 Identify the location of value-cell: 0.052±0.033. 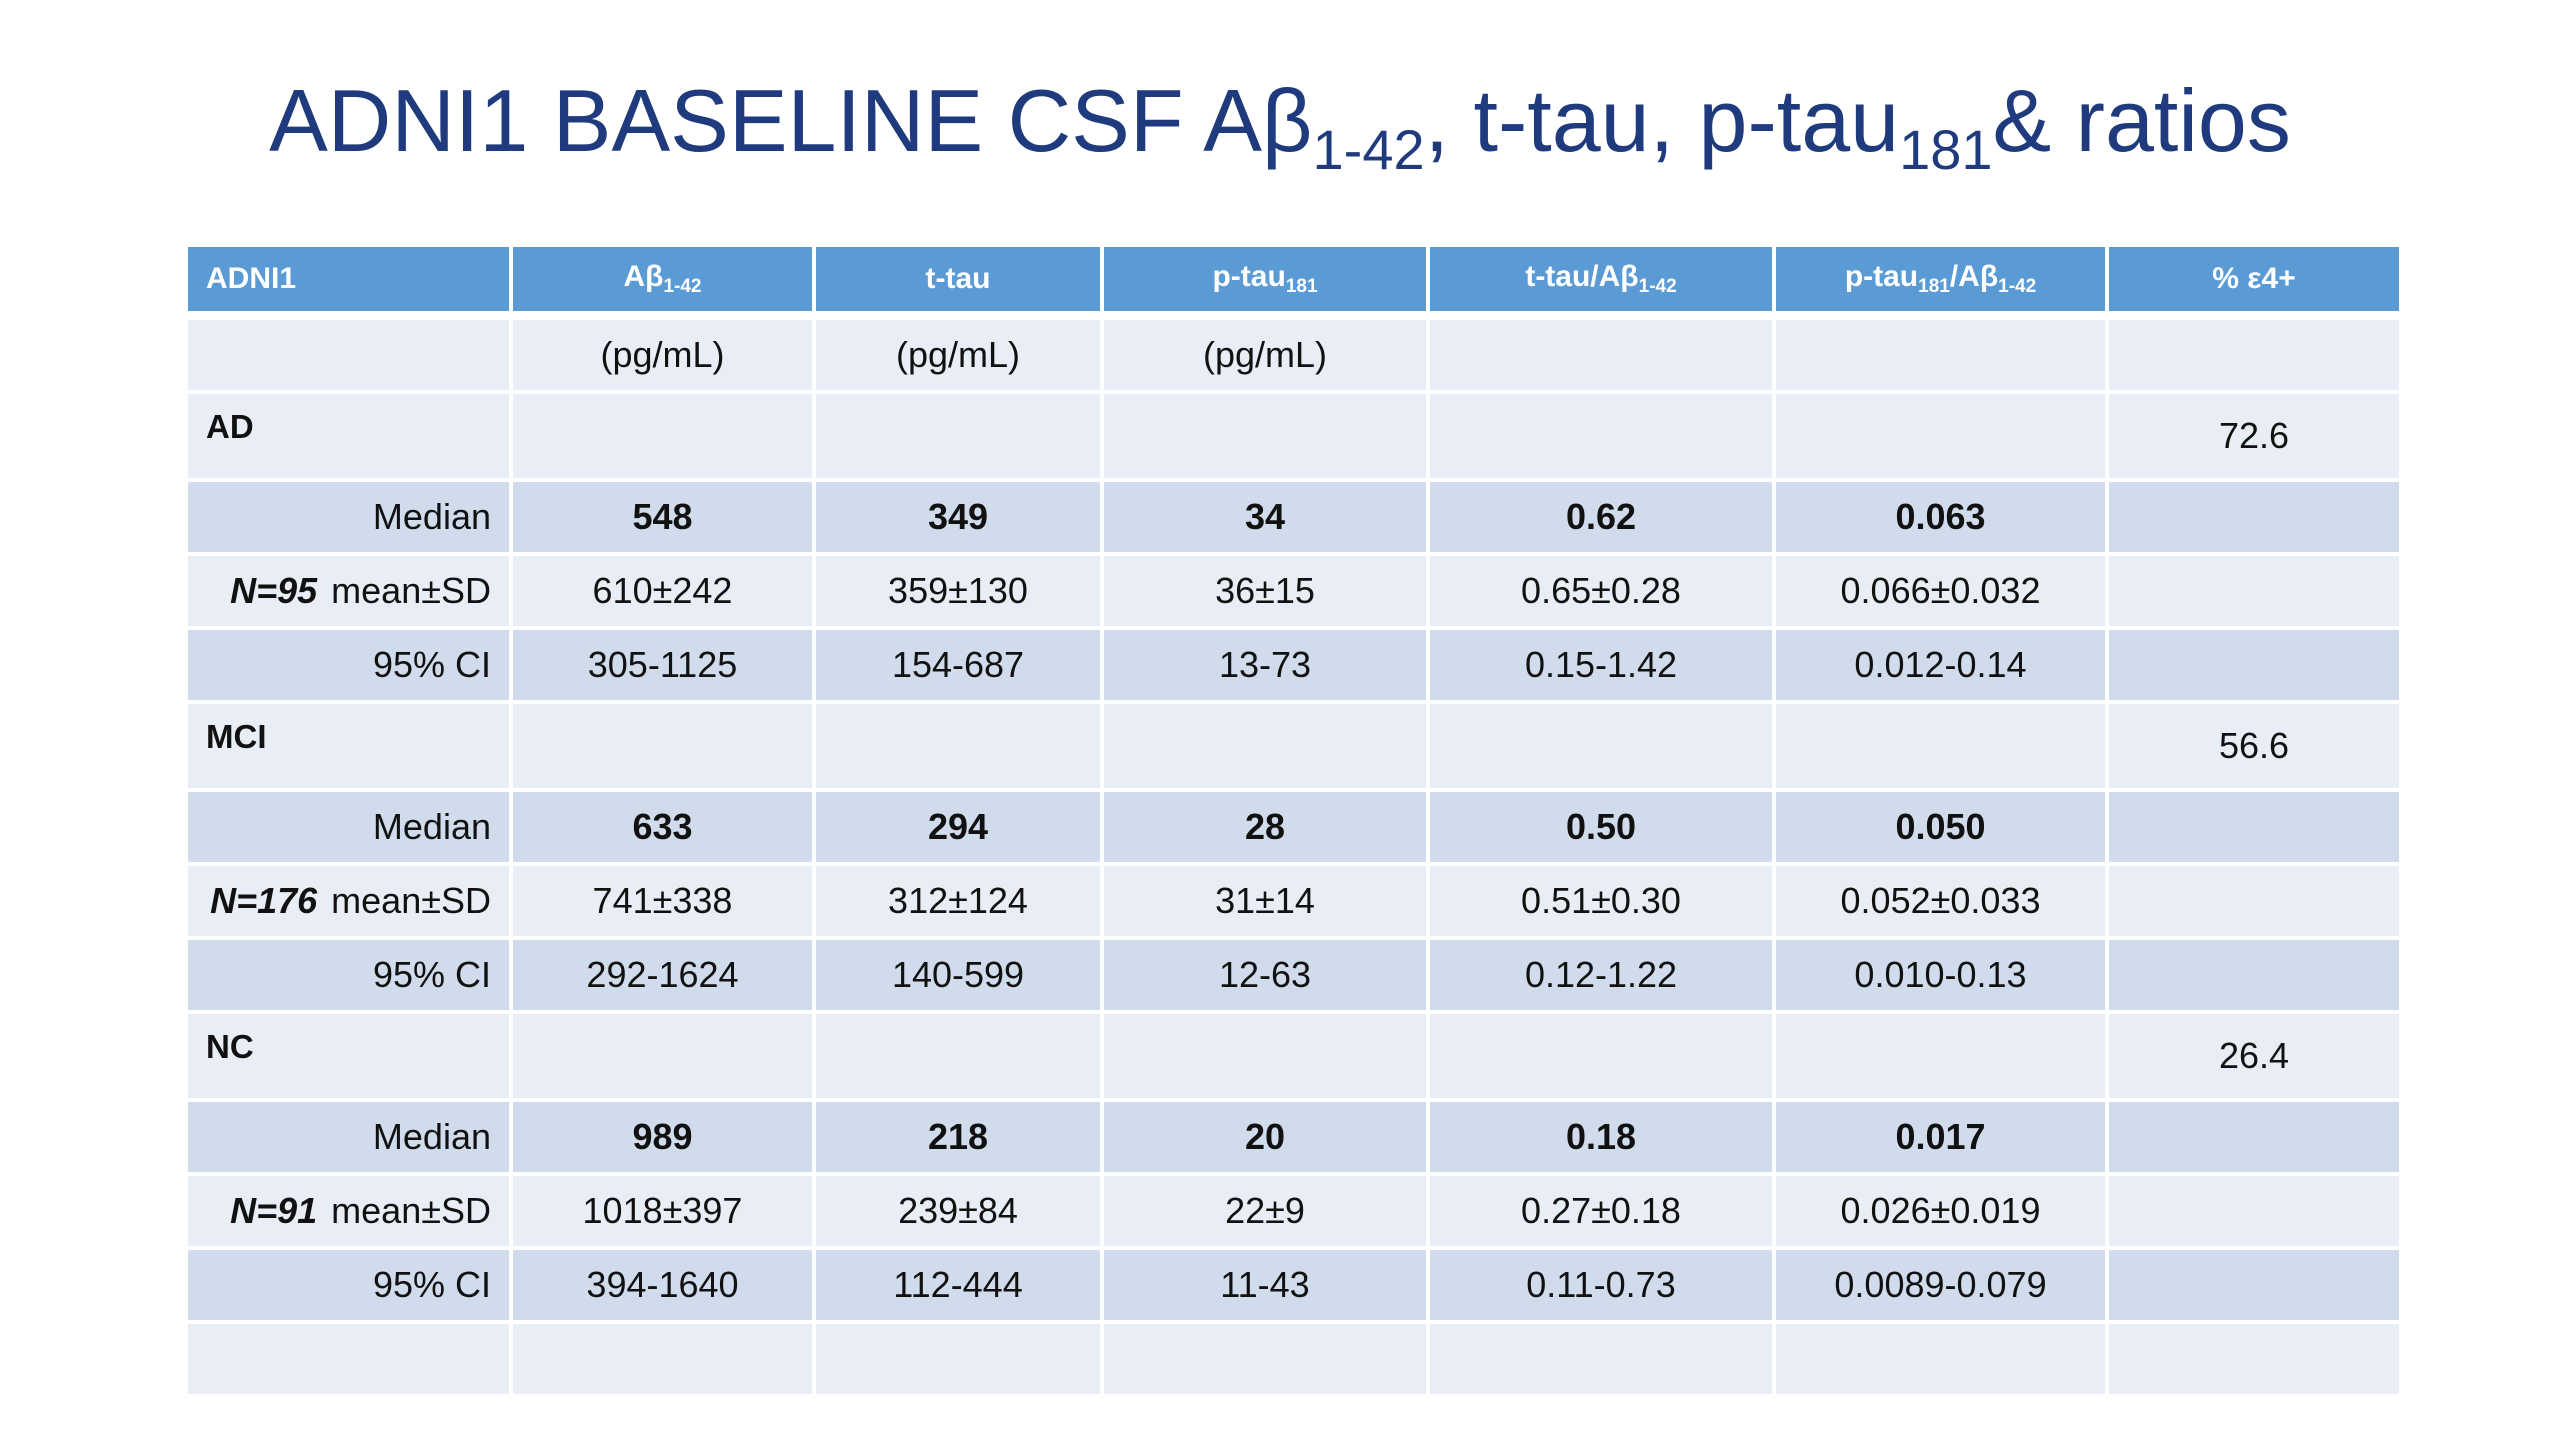
(1940, 901).